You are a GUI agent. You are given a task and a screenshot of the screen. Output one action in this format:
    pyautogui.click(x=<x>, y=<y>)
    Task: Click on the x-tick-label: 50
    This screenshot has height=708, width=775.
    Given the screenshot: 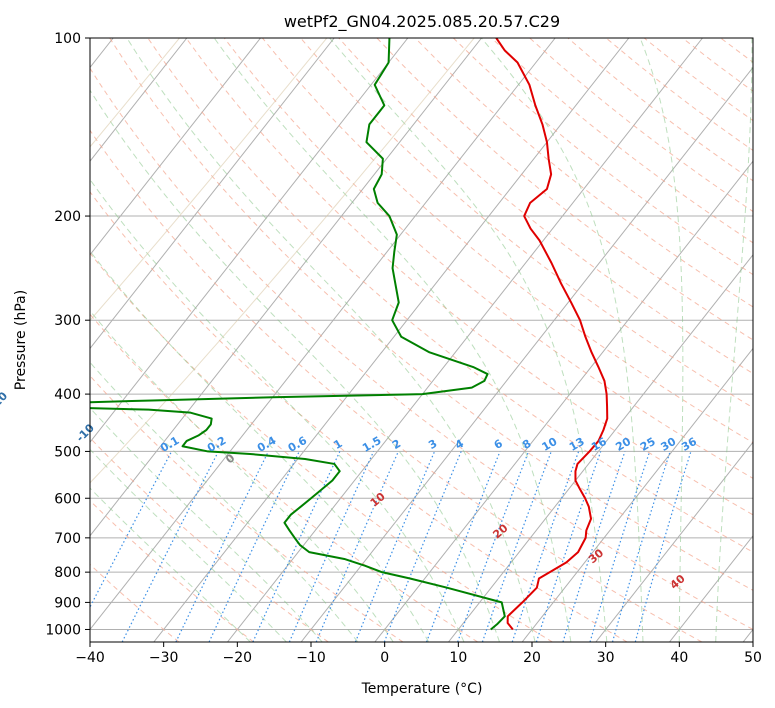 What is the action you would take?
    pyautogui.click(x=753, y=658)
    